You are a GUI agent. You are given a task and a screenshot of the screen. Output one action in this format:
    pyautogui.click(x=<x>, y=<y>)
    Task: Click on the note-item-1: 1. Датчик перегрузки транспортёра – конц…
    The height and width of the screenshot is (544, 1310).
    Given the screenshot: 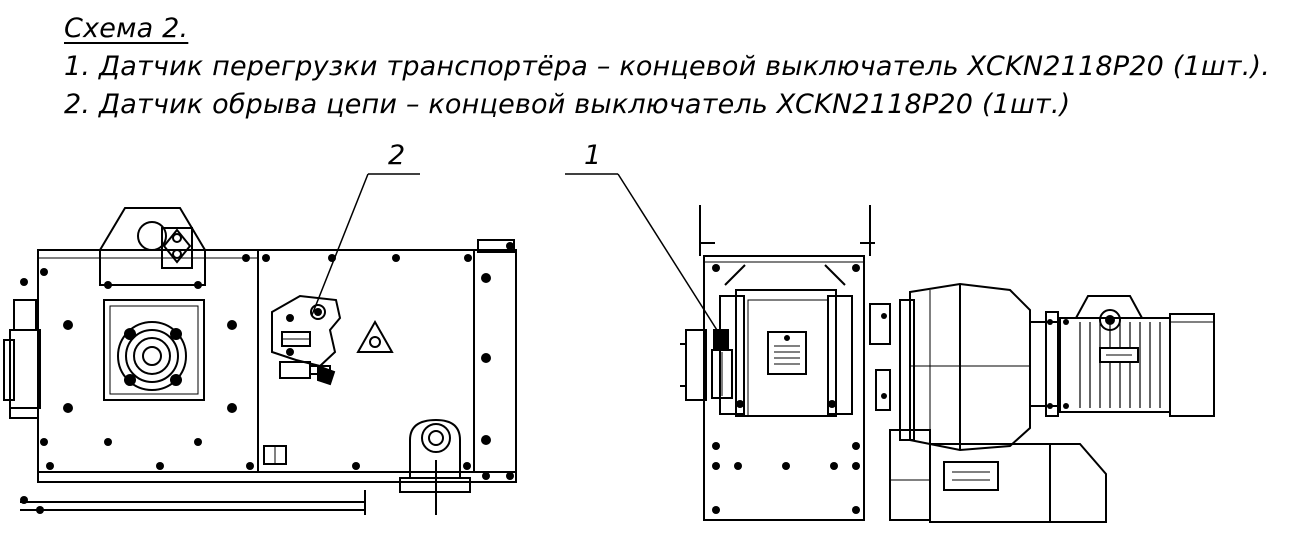 What is the action you would take?
    pyautogui.click(x=667, y=66)
    